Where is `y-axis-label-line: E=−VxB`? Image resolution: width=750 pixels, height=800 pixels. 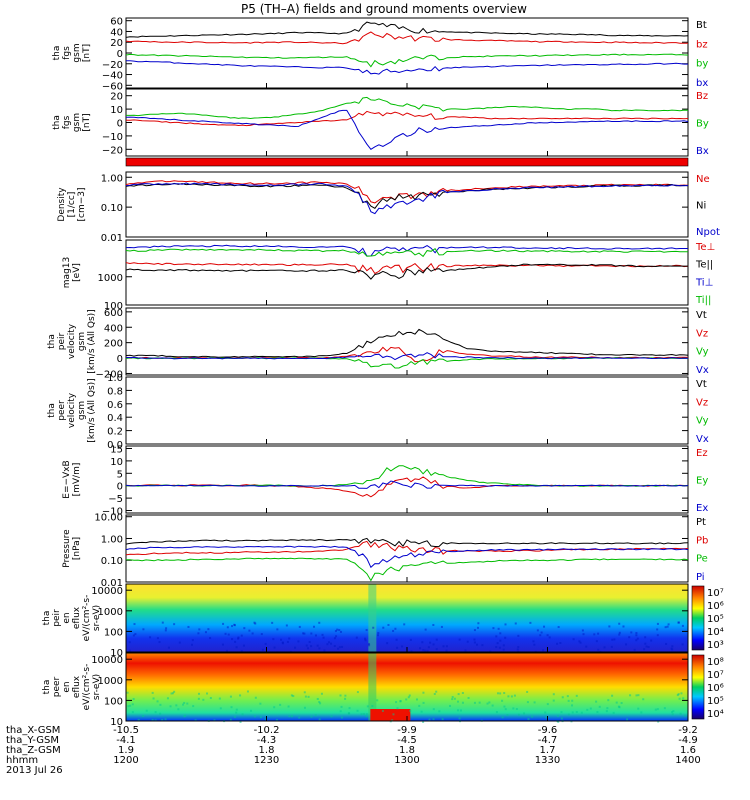
y-axis-label-line: E=−VxB is located at coordinates (67, 479).